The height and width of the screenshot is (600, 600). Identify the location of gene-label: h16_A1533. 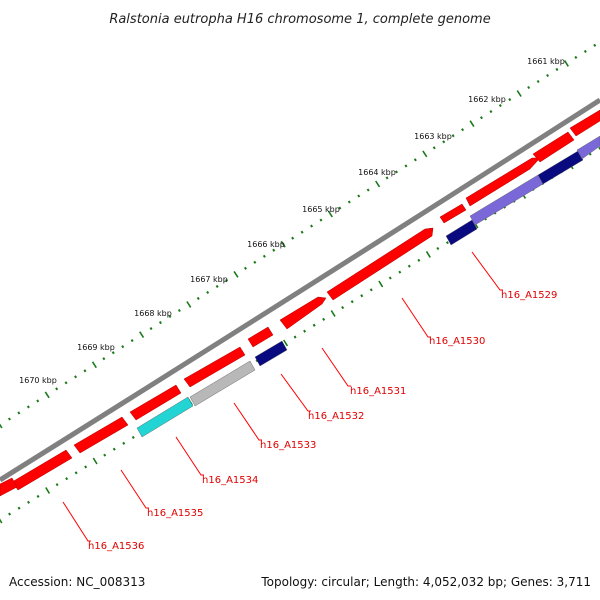
(288, 445).